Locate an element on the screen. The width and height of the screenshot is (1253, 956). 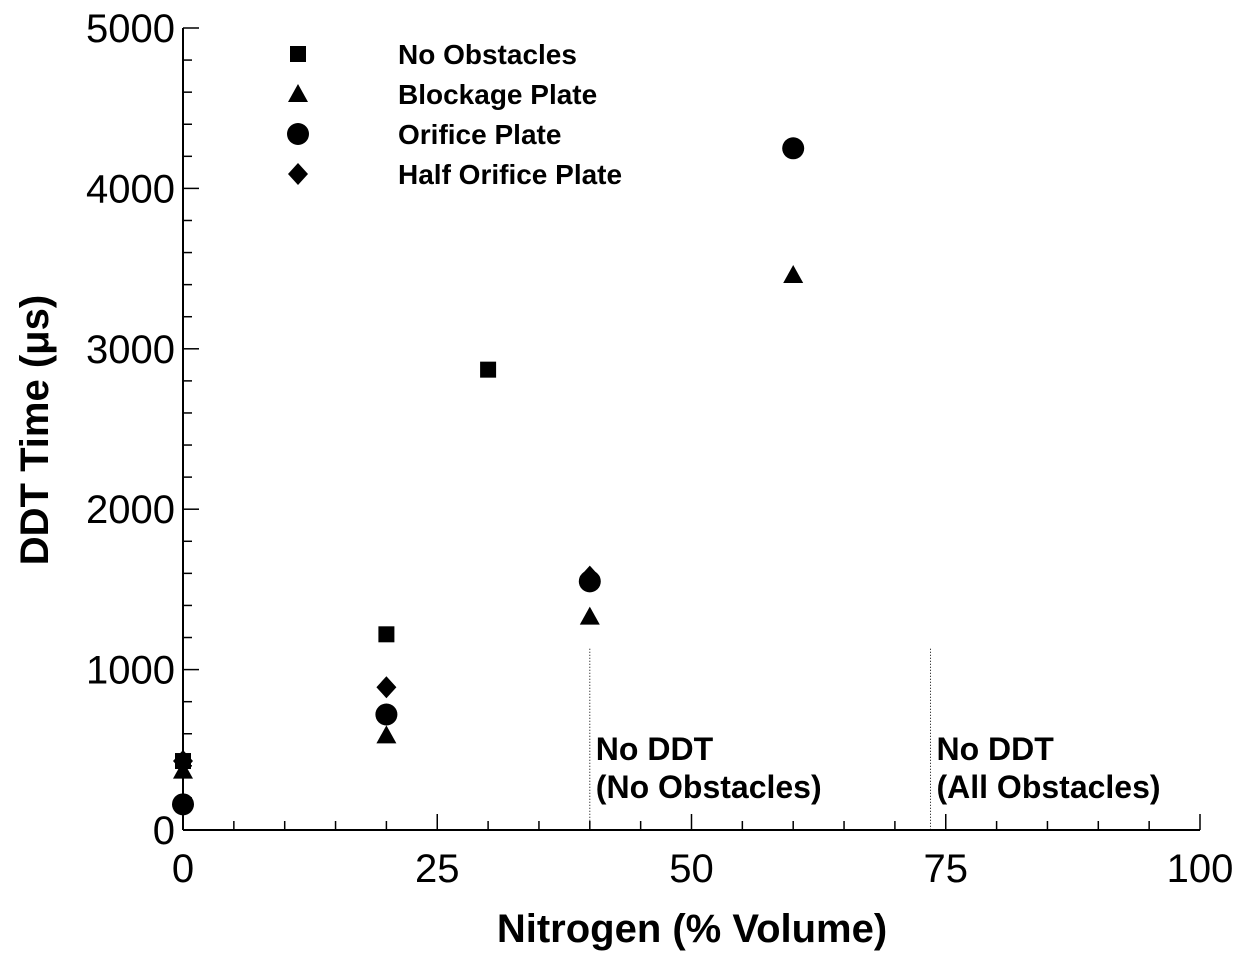
y-tick-label: 4000 is located at coordinates (130, 189).